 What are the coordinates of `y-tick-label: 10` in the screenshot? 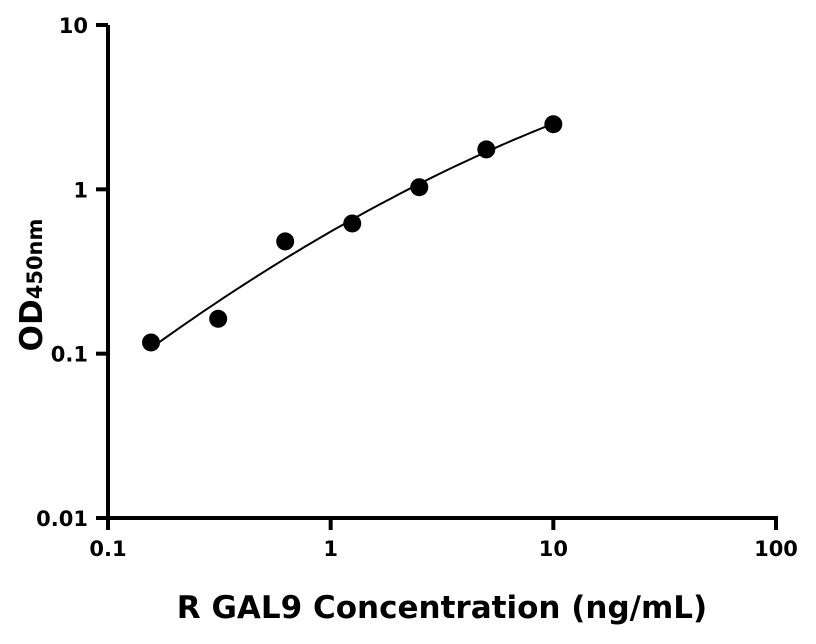 It's located at (73, 26).